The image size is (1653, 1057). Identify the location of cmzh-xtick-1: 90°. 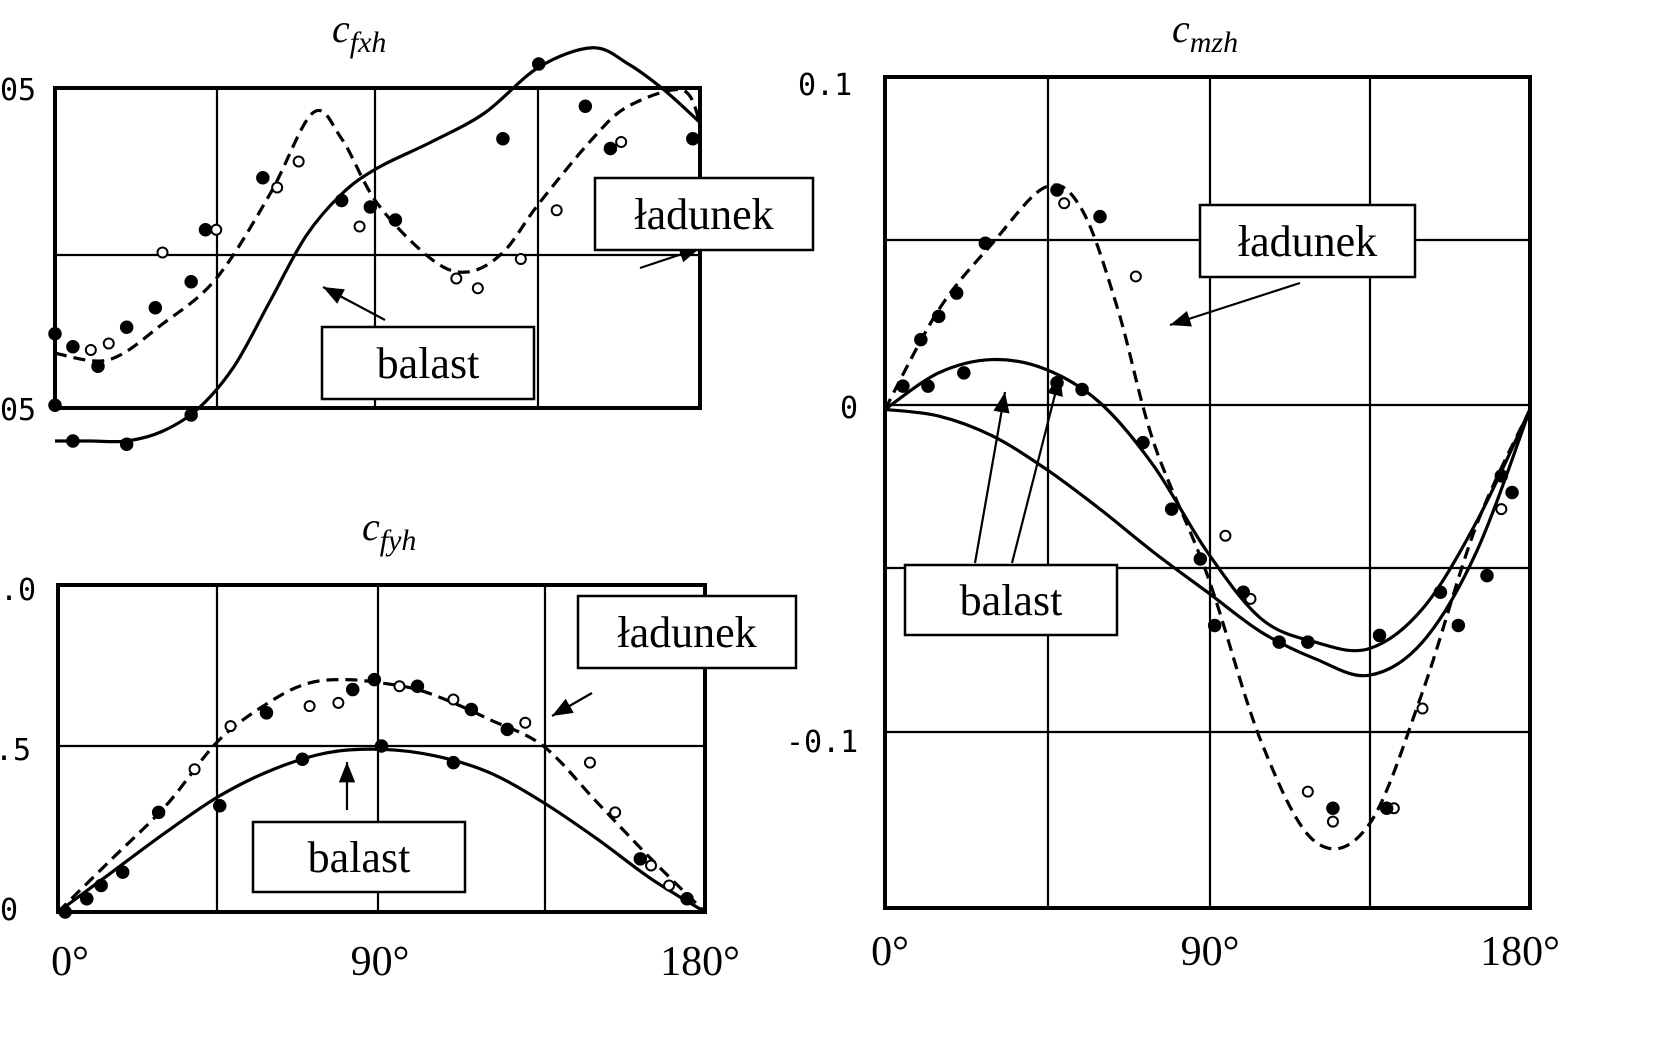
(1210, 952).